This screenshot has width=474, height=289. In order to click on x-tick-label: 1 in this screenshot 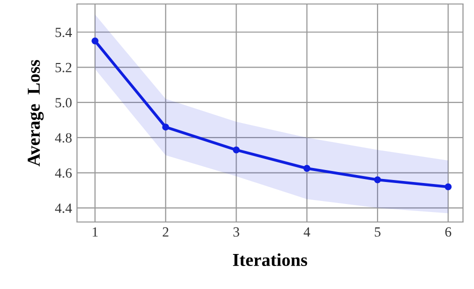, I will do `click(95, 231)`.